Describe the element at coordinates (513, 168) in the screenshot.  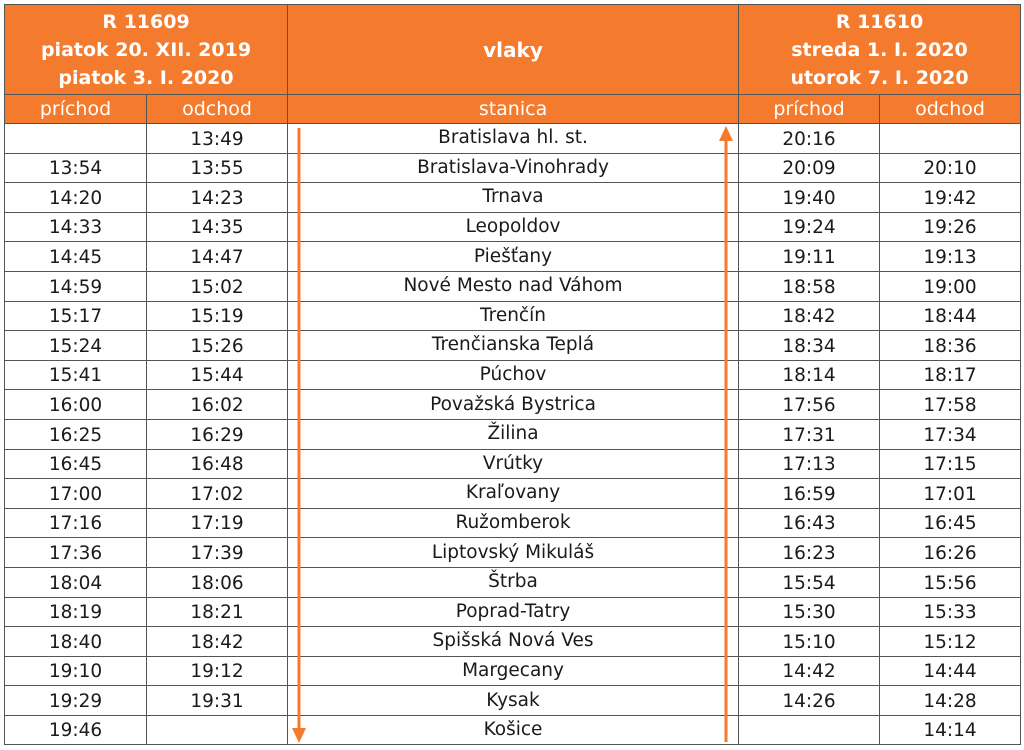
I see `timetable-row: 13:54 13:55 Bratislava-Vinohrady 20:09 20:10` at that location.